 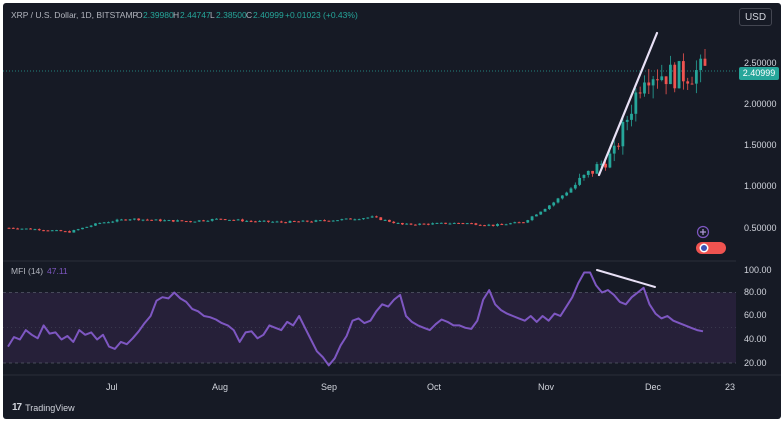 What do you see at coordinates (760, 145) in the screenshot?
I see `price-axis: 2.50000 2.00000 1.50000 1.00000 0.50000` at bounding box center [760, 145].